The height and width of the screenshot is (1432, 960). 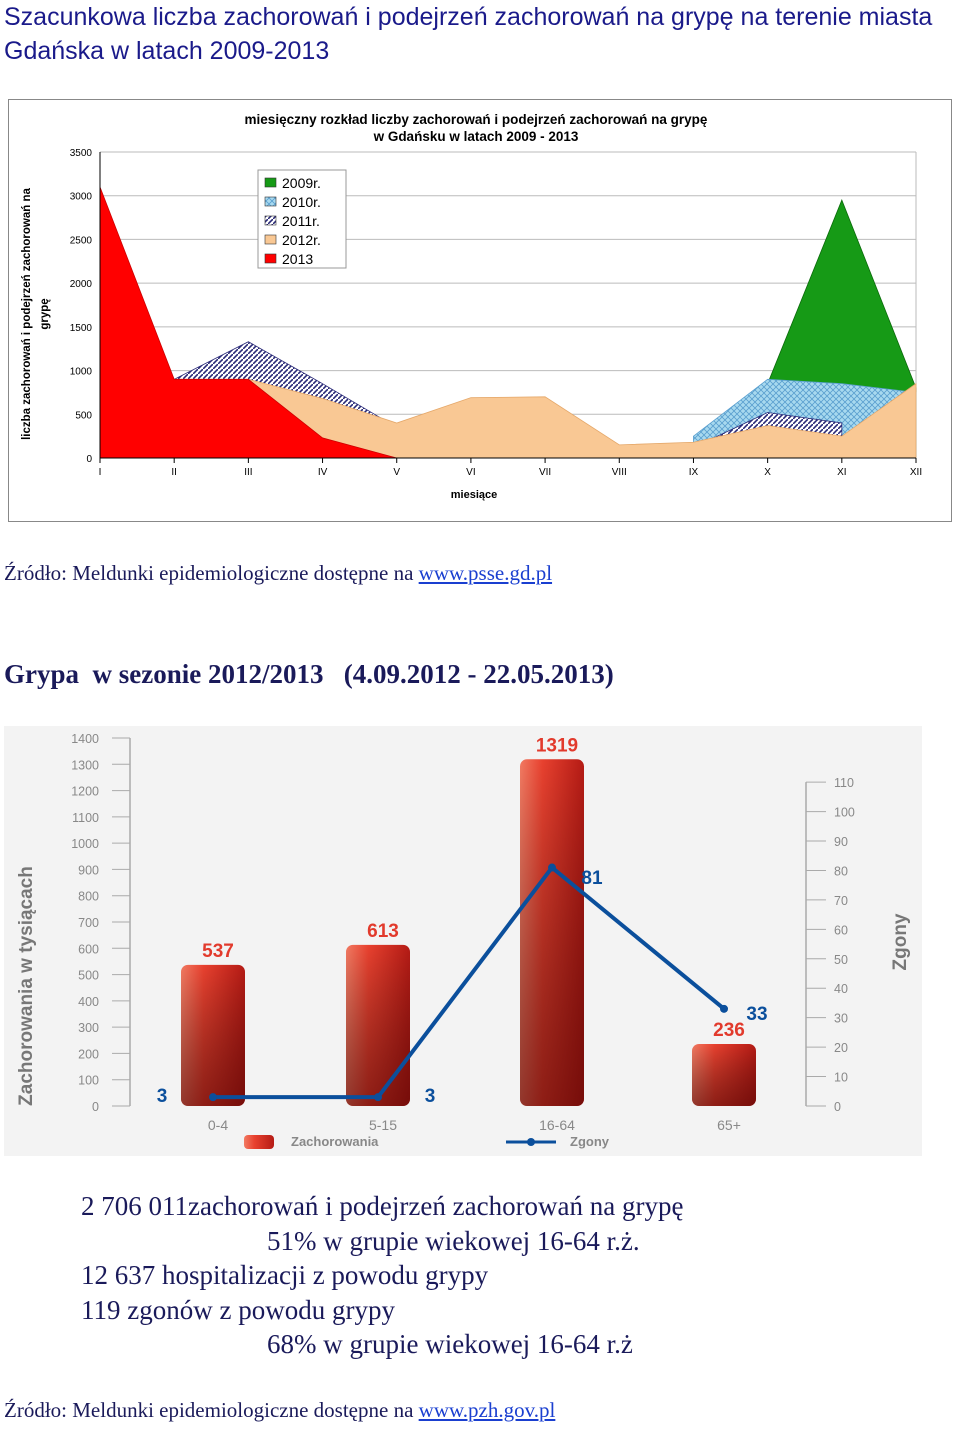 I want to click on y2-tick-label: 90, so click(x=841, y=842).